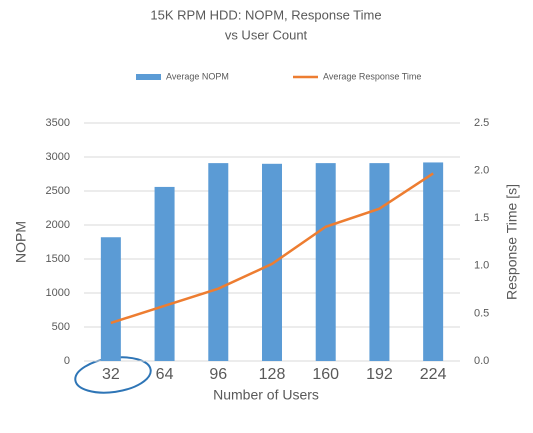 The height and width of the screenshot is (433, 533). What do you see at coordinates (58, 259) in the screenshot?
I see `y-tick-label: 1500` at bounding box center [58, 259].